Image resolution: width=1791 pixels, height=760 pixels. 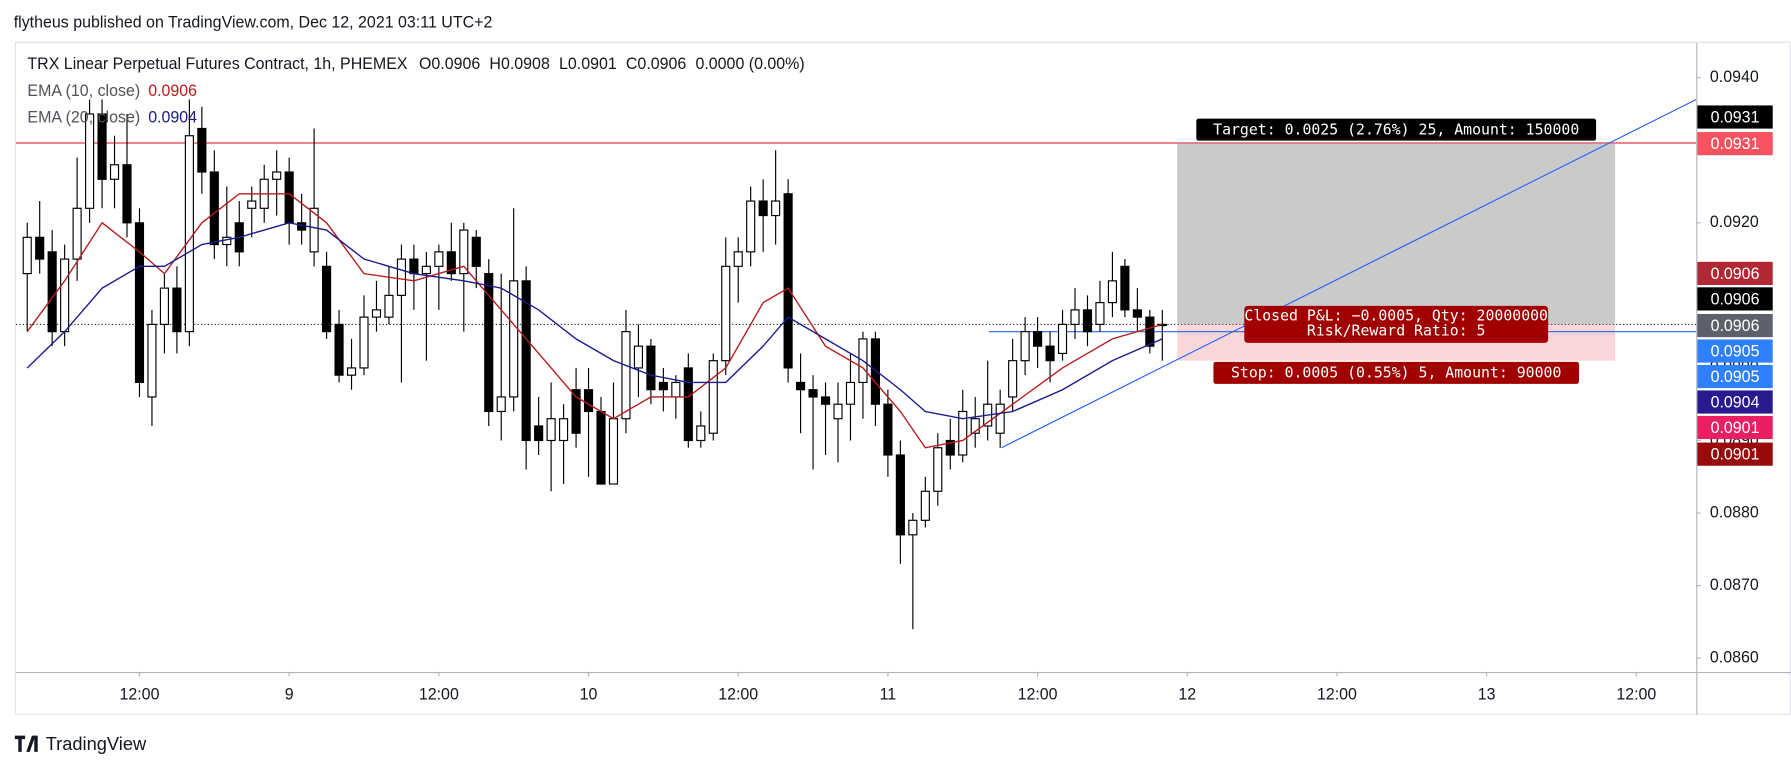 What do you see at coordinates (1396, 315) in the screenshot?
I see `pnl-label: Closed P&L: −0.0005, Qty: 20000000` at bounding box center [1396, 315].